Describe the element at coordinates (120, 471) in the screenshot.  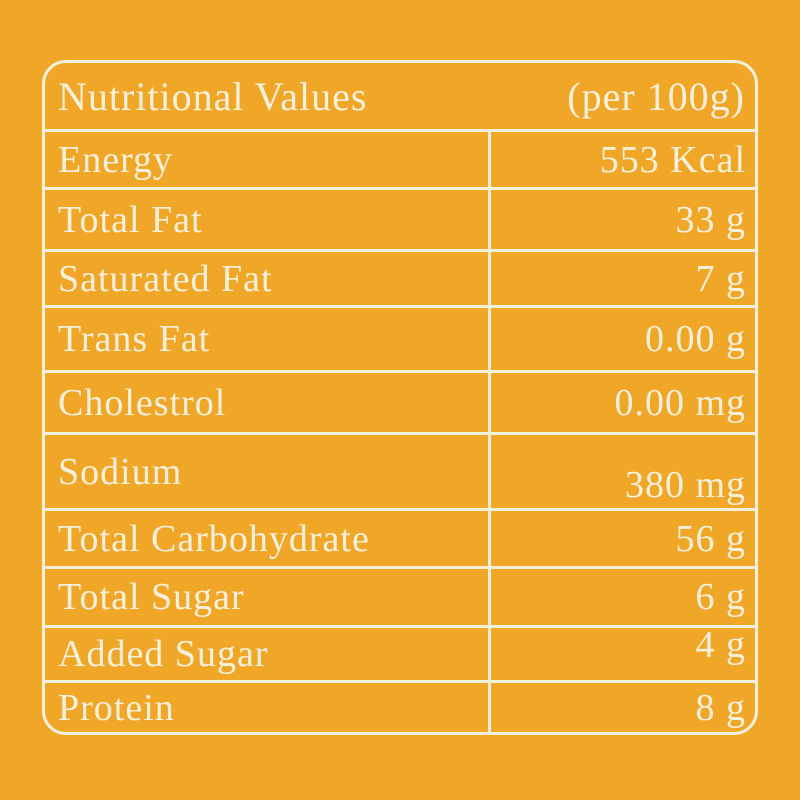
I see `row-label: Sodium` at that location.